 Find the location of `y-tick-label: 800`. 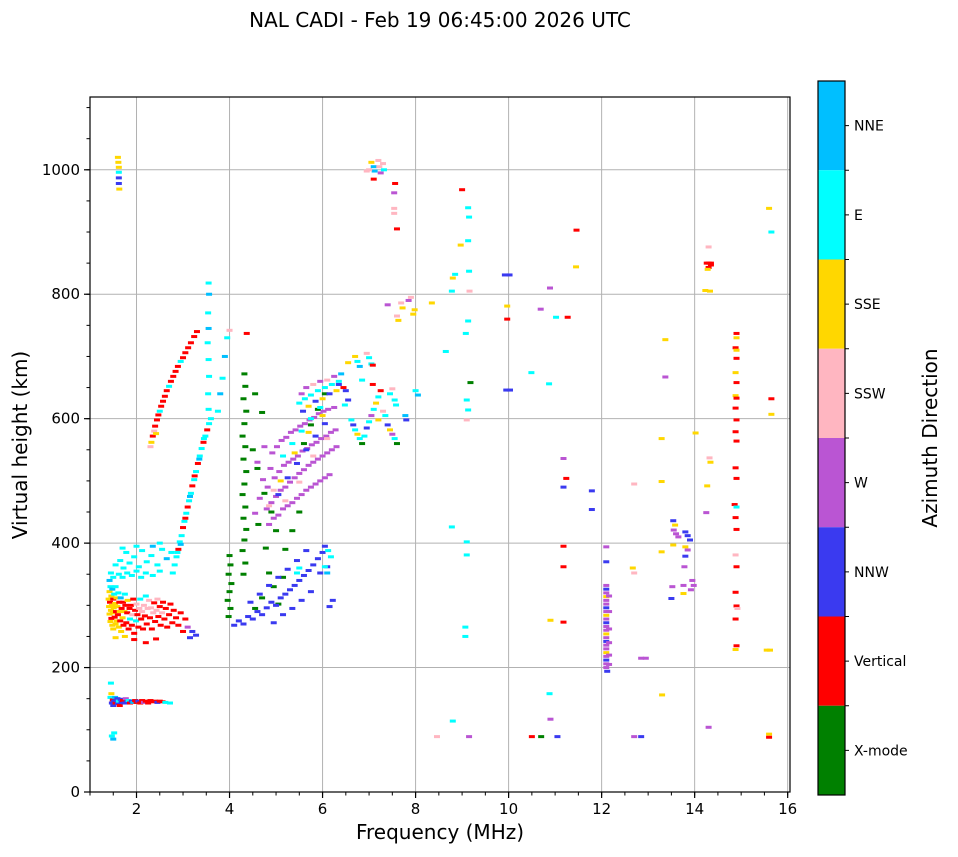

y-tick-label: 800 is located at coordinates (65, 294).